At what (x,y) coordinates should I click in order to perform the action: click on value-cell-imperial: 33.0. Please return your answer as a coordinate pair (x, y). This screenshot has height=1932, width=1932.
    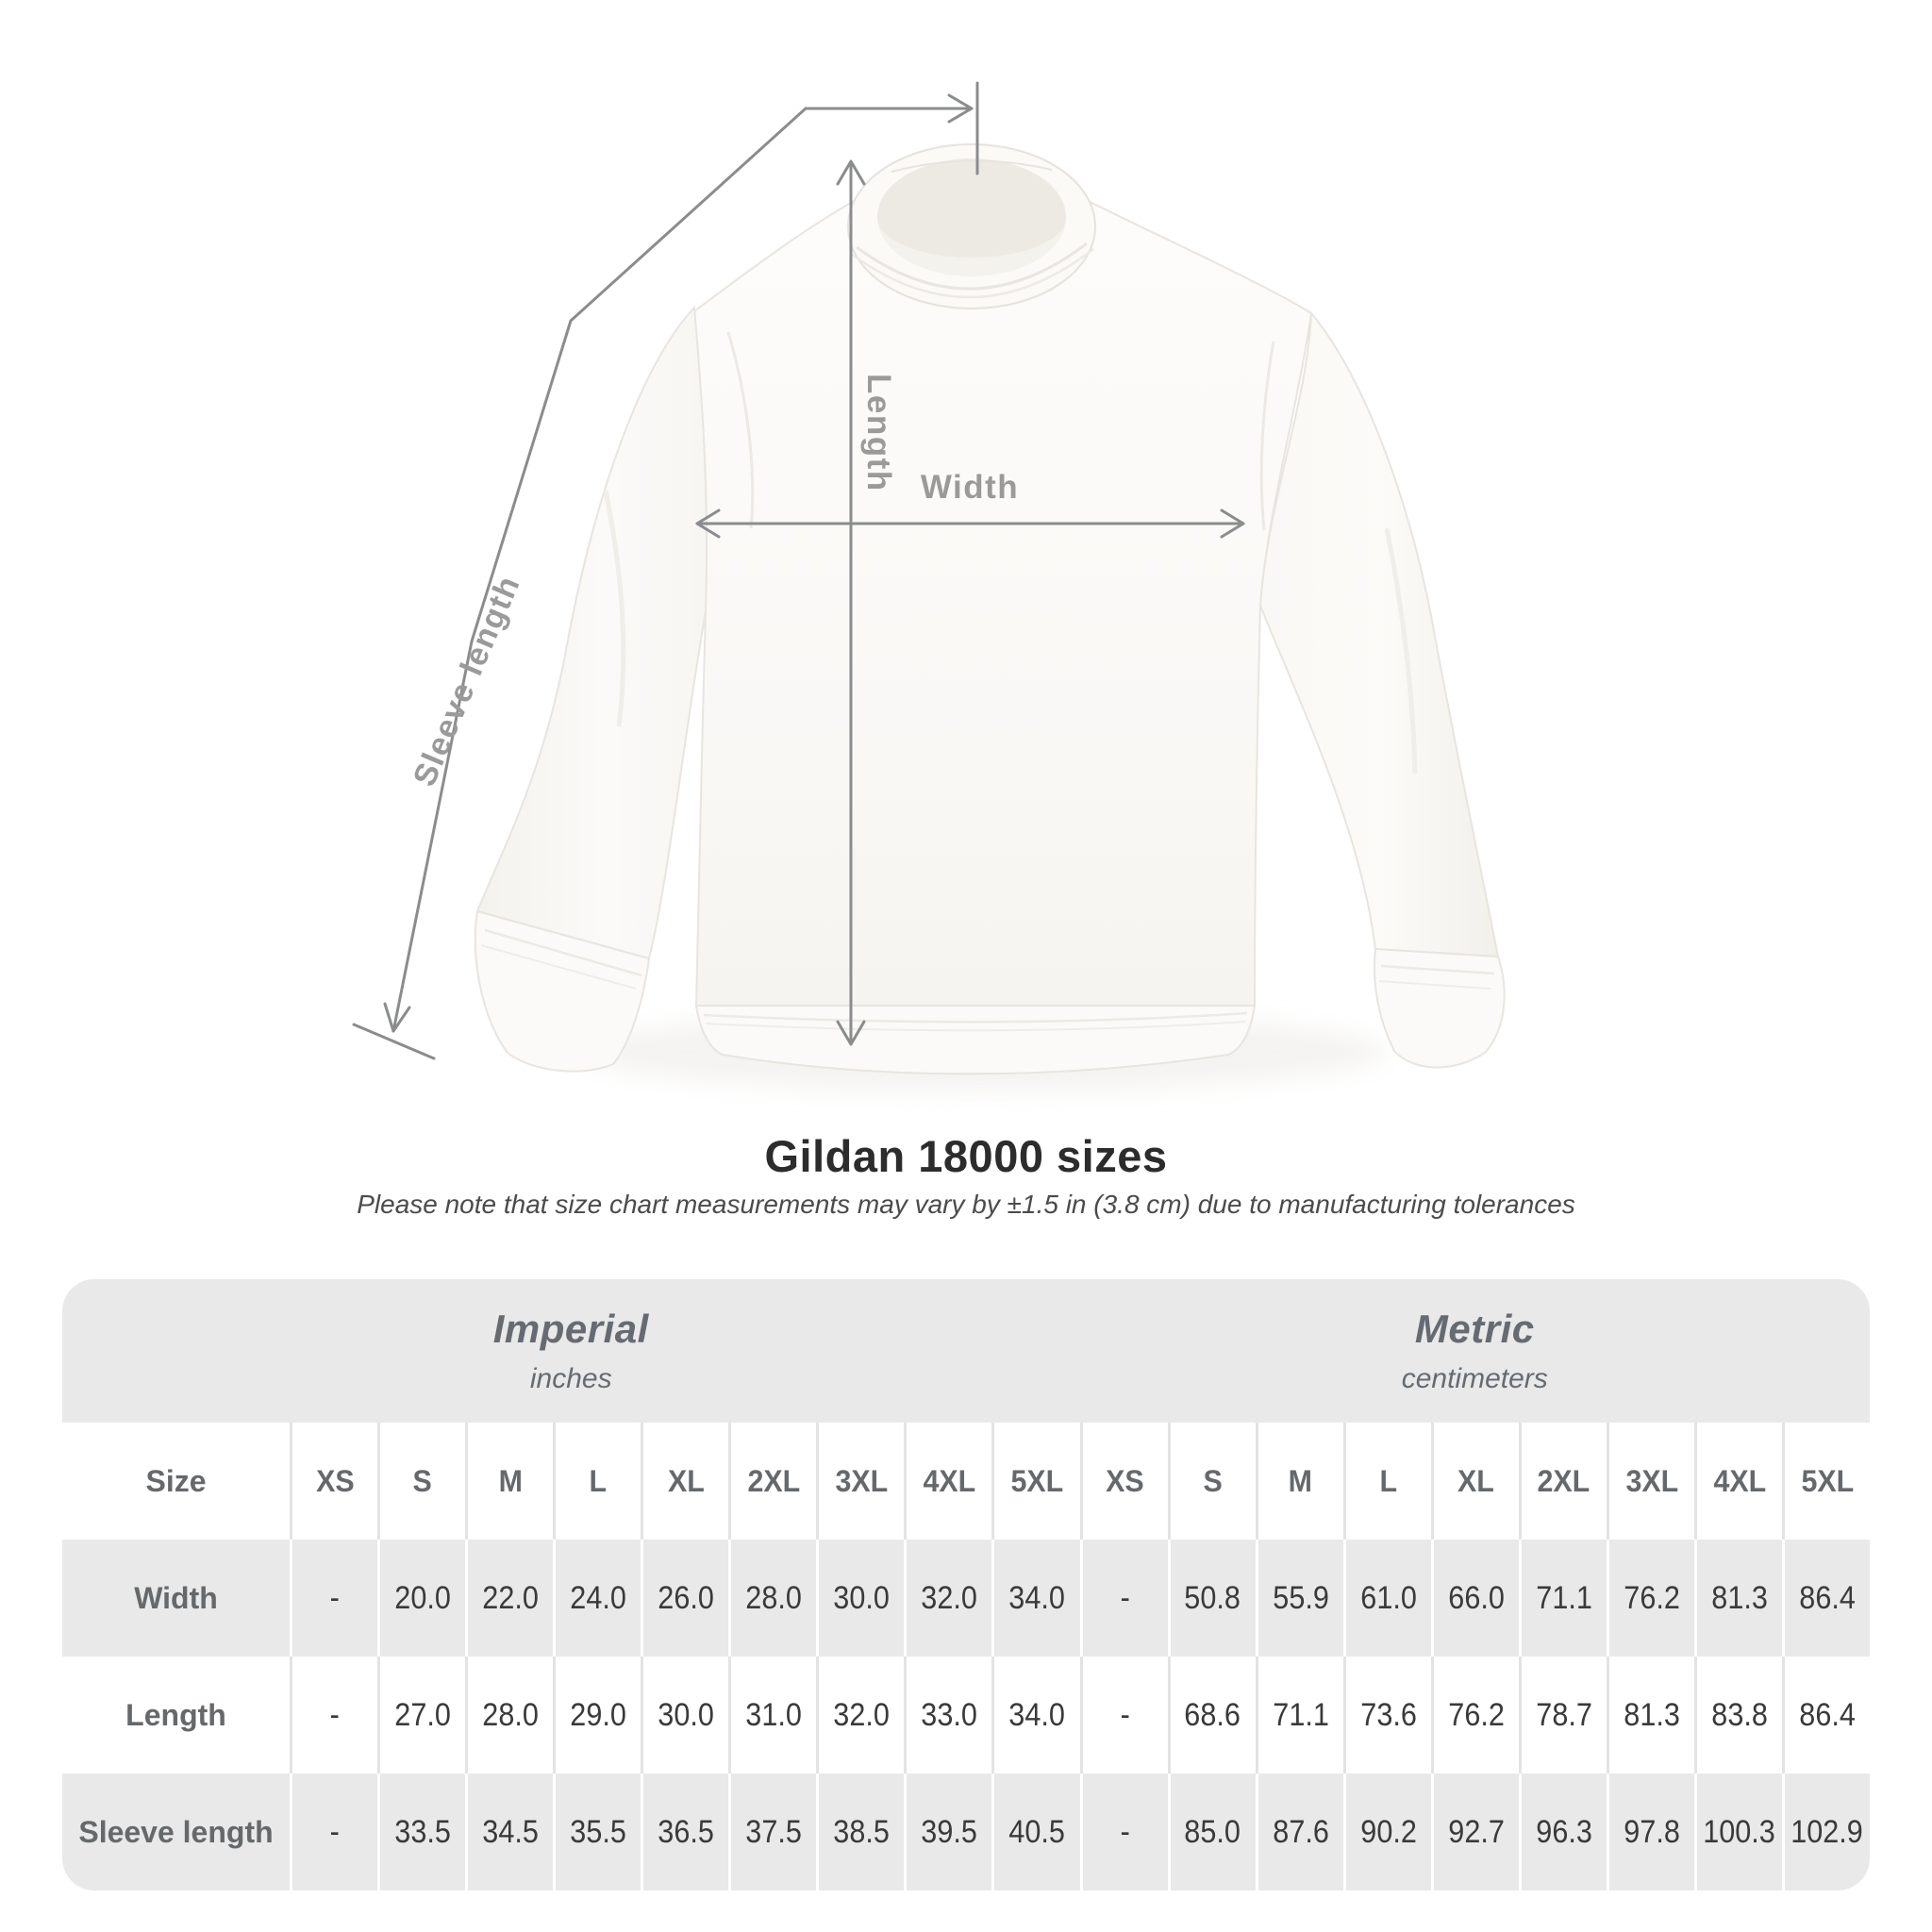
    Looking at the image, I should click on (948, 1716).